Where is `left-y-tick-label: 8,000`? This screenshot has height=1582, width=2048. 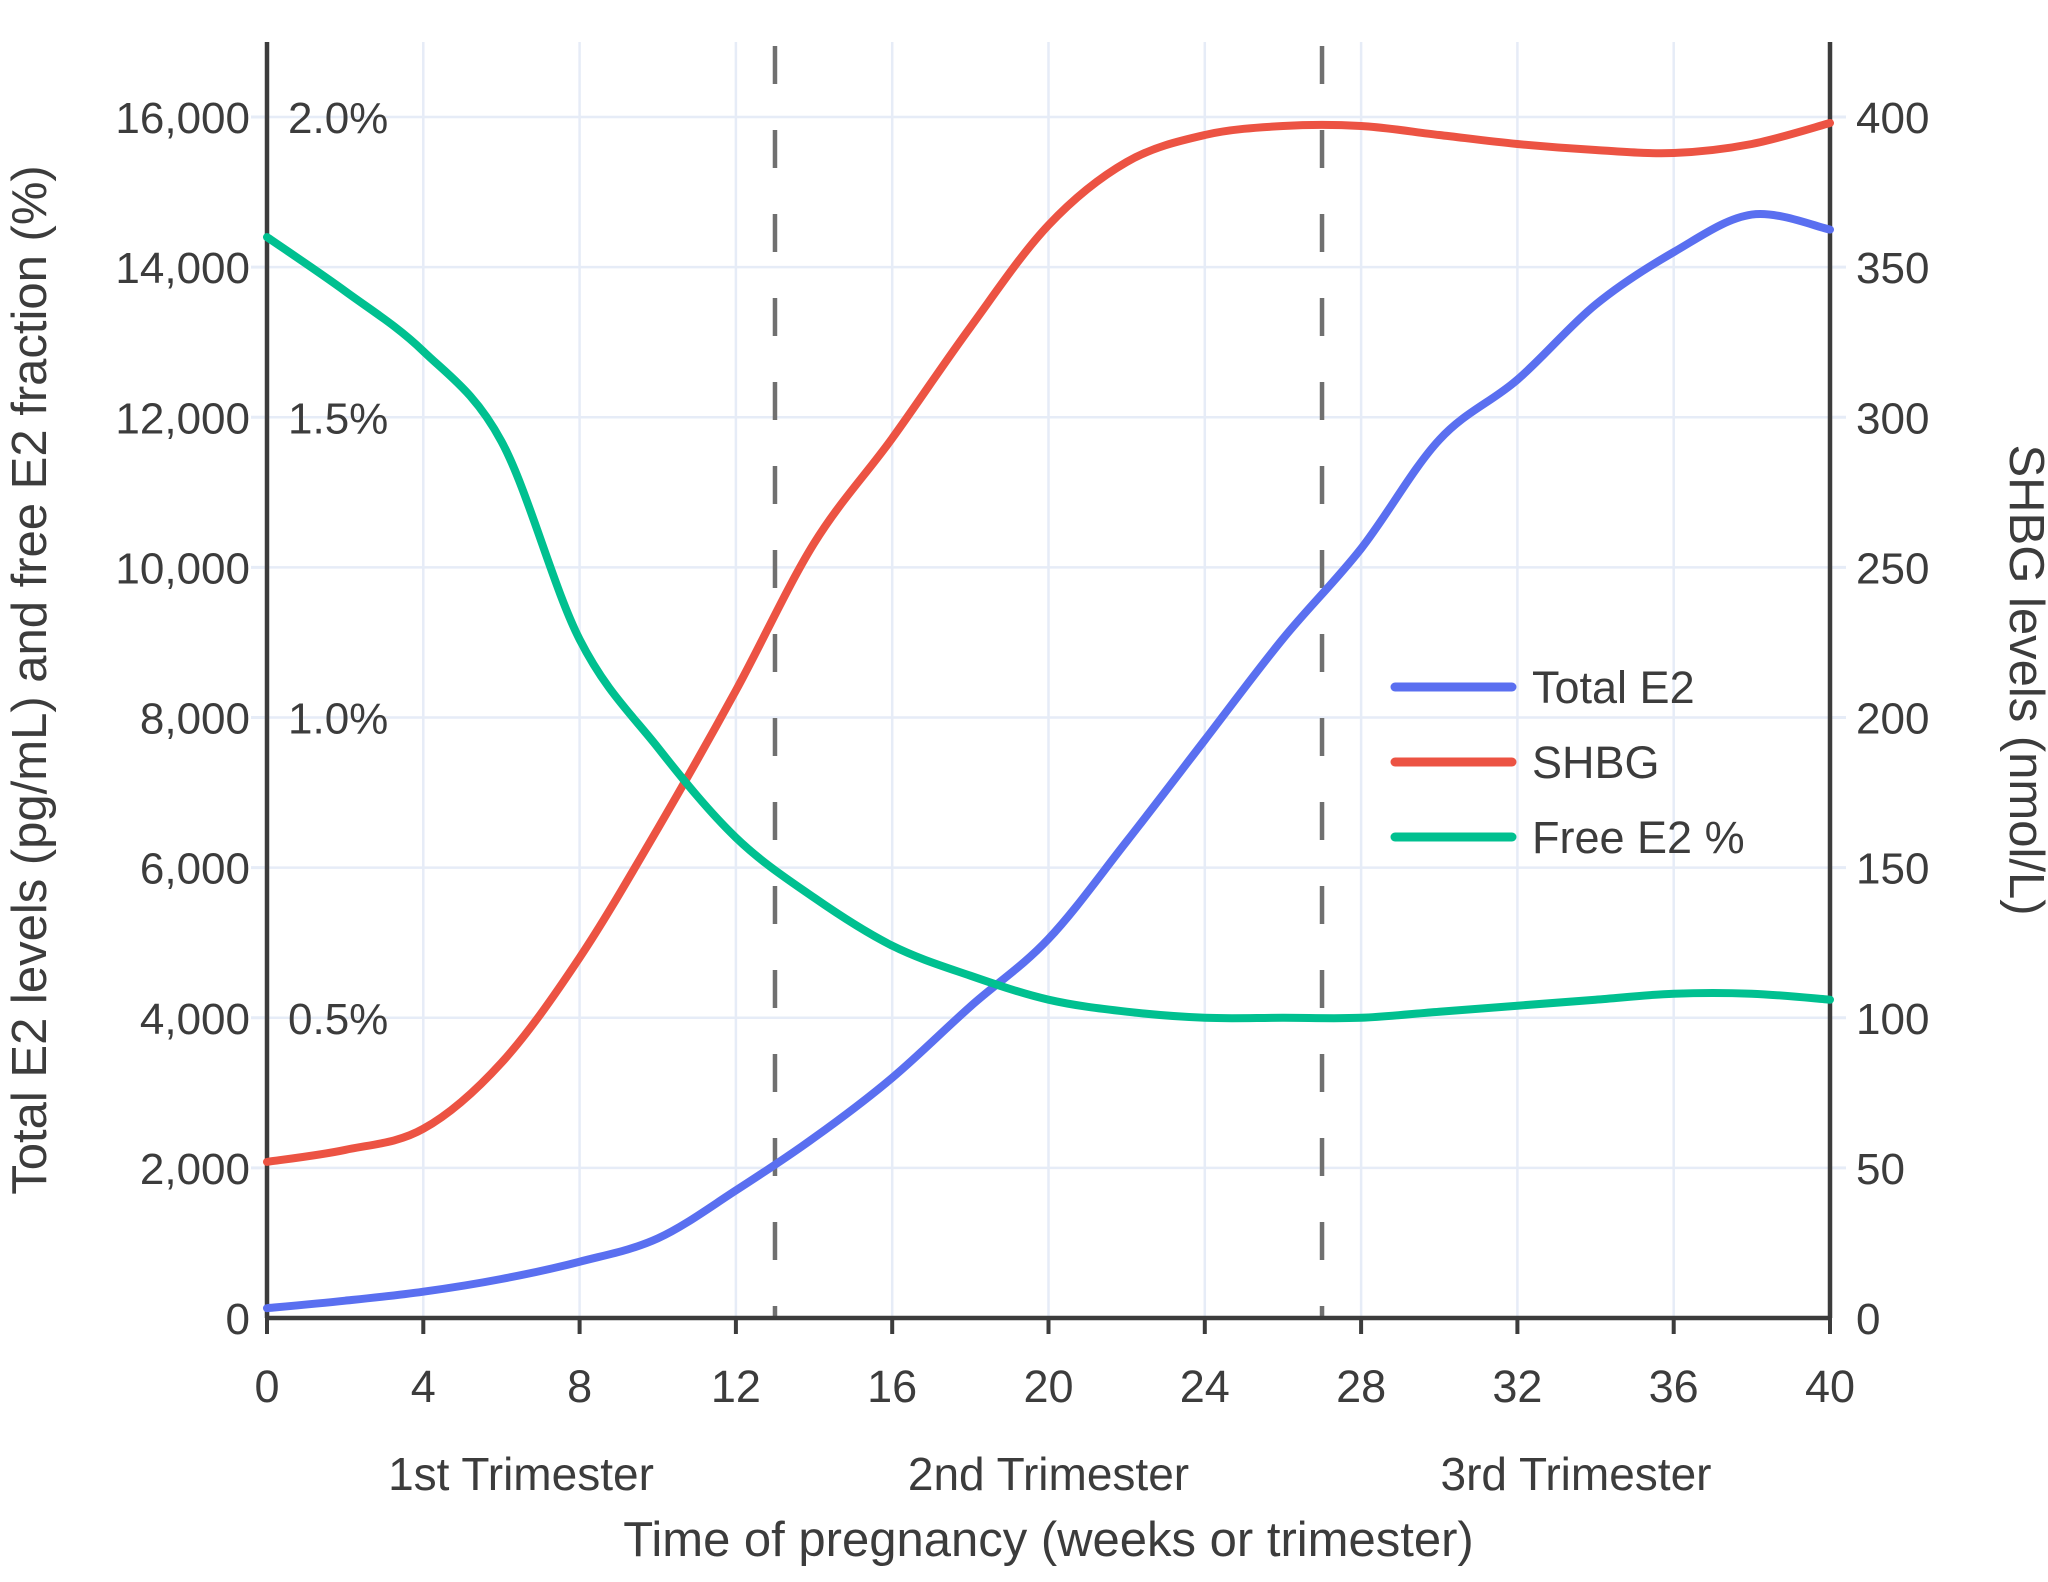
left-y-tick-label: 8,000 is located at coordinates (195, 719).